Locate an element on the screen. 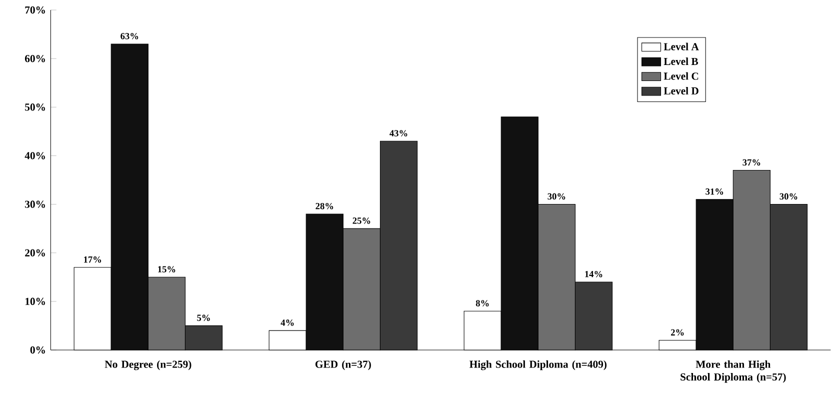 The width and height of the screenshot is (838, 406). x-tick-label: More than High School Diploma (n=57) is located at coordinates (733, 371).